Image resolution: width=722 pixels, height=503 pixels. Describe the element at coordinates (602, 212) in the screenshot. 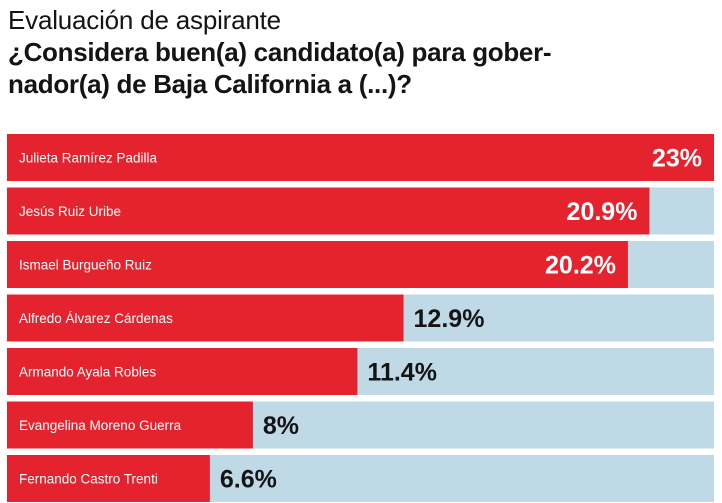

I see `value-label: 20.9%` at that location.